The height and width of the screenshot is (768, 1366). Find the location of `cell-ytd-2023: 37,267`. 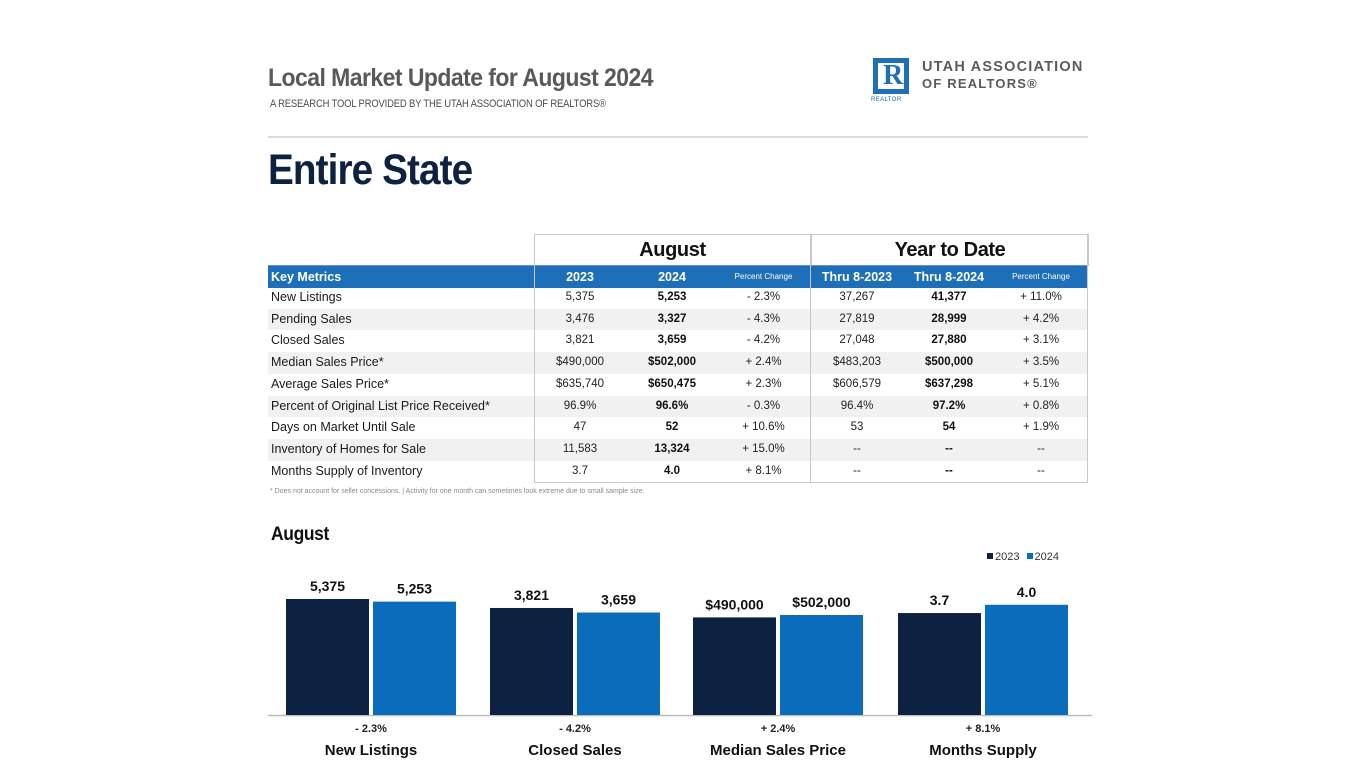

cell-ytd-2023: 37,267 is located at coordinates (857, 297).